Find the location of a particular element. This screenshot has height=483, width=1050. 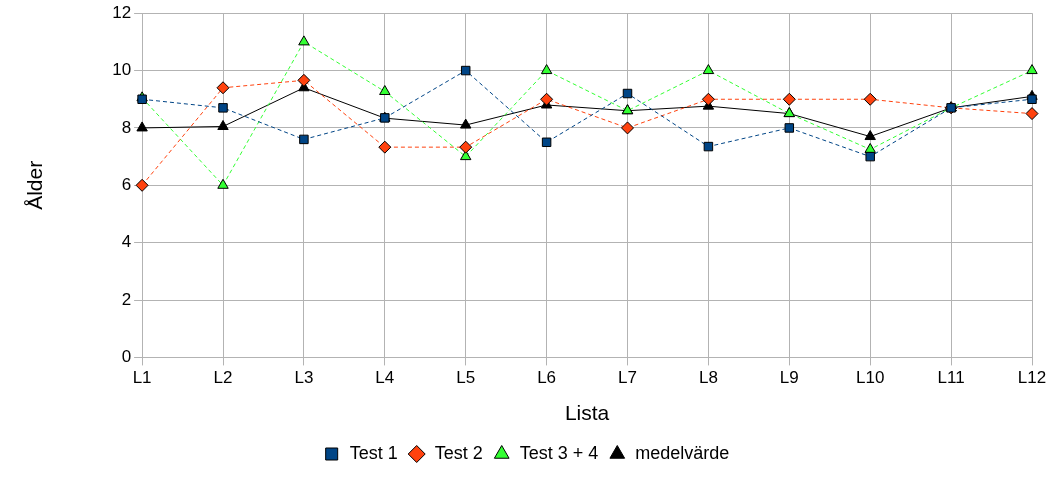

legend-label: Test 1 is located at coordinates (373, 452).